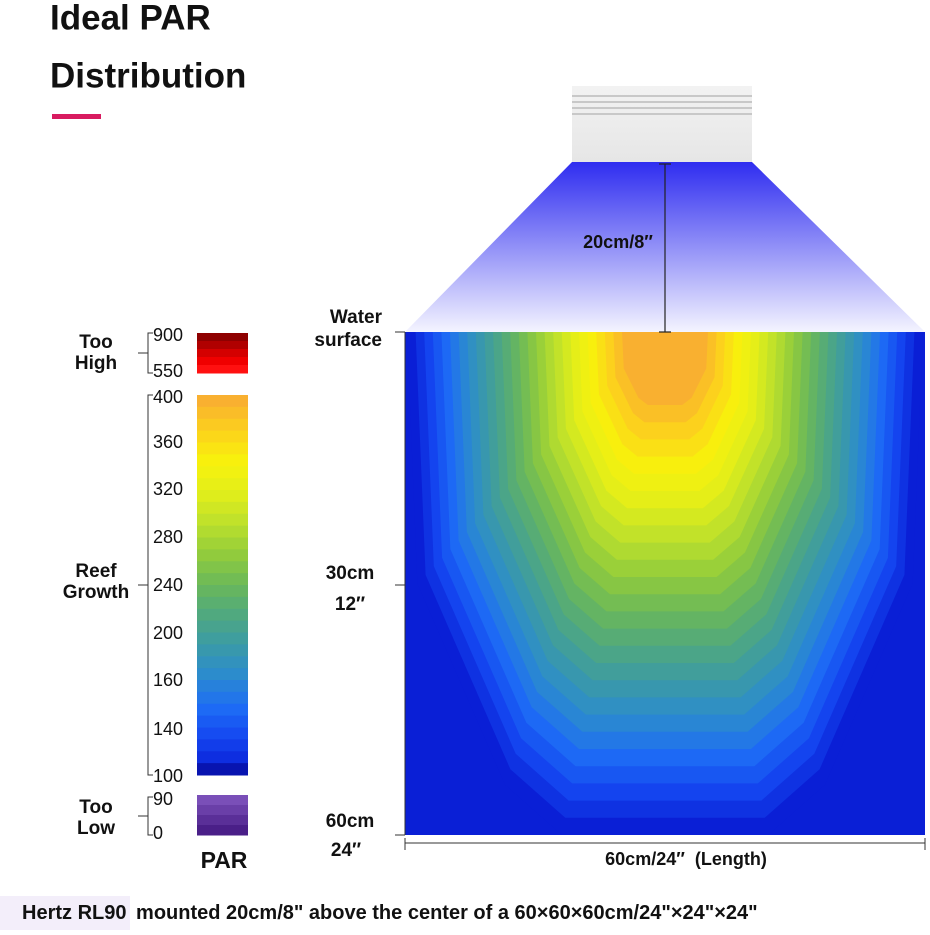 The height and width of the screenshot is (935, 930). Describe the element at coordinates (158, 833) in the screenshot. I see `legend-tick-label: 0` at that location.